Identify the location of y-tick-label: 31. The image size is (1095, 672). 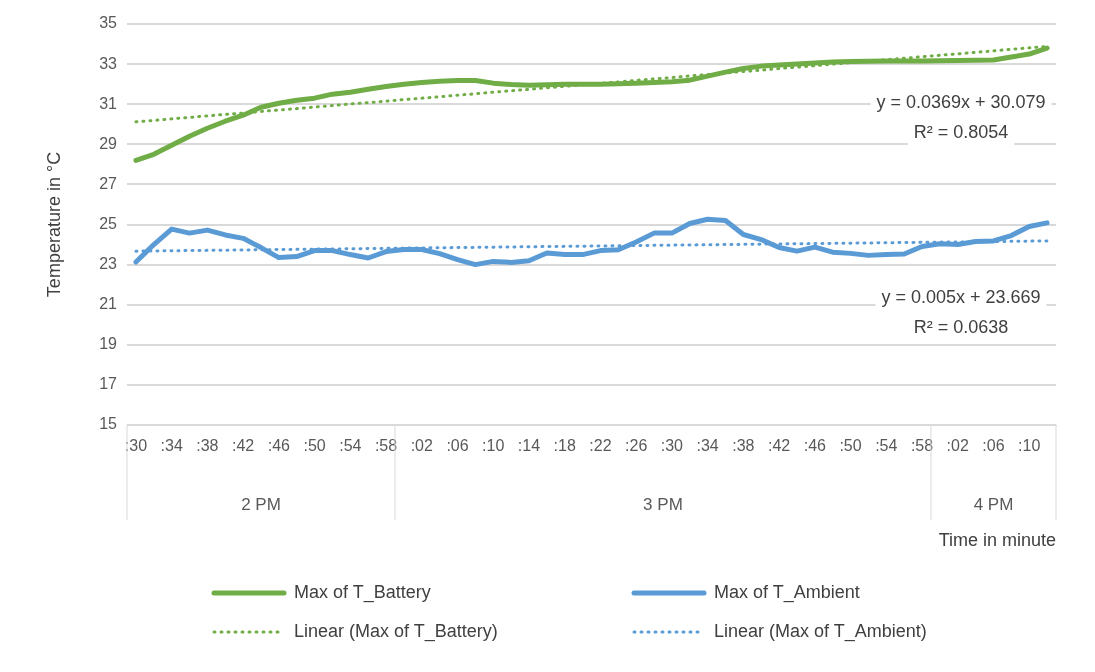
(108, 103).